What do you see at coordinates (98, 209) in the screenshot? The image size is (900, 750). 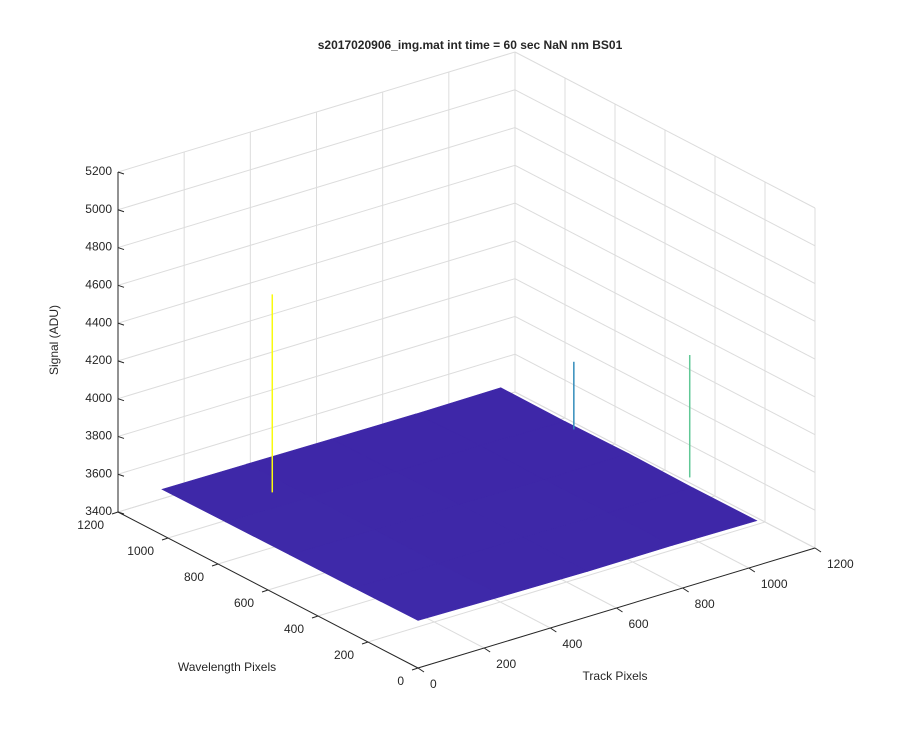 I see `z-tick-label: 5000` at bounding box center [98, 209].